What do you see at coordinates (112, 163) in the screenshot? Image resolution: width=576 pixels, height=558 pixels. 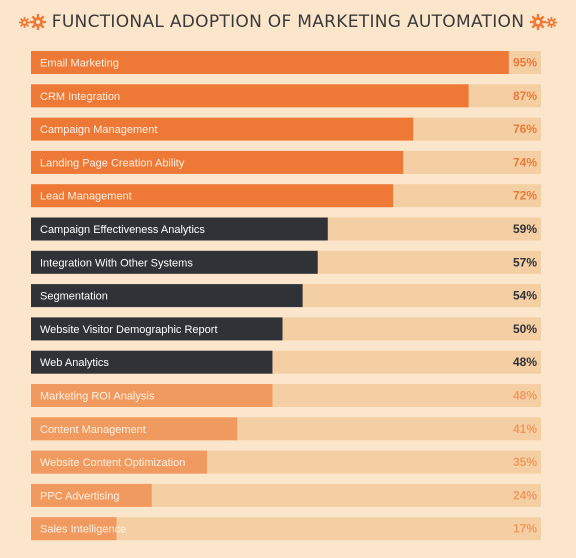 I see `bar-label: Landing Page Creation Ability` at bounding box center [112, 163].